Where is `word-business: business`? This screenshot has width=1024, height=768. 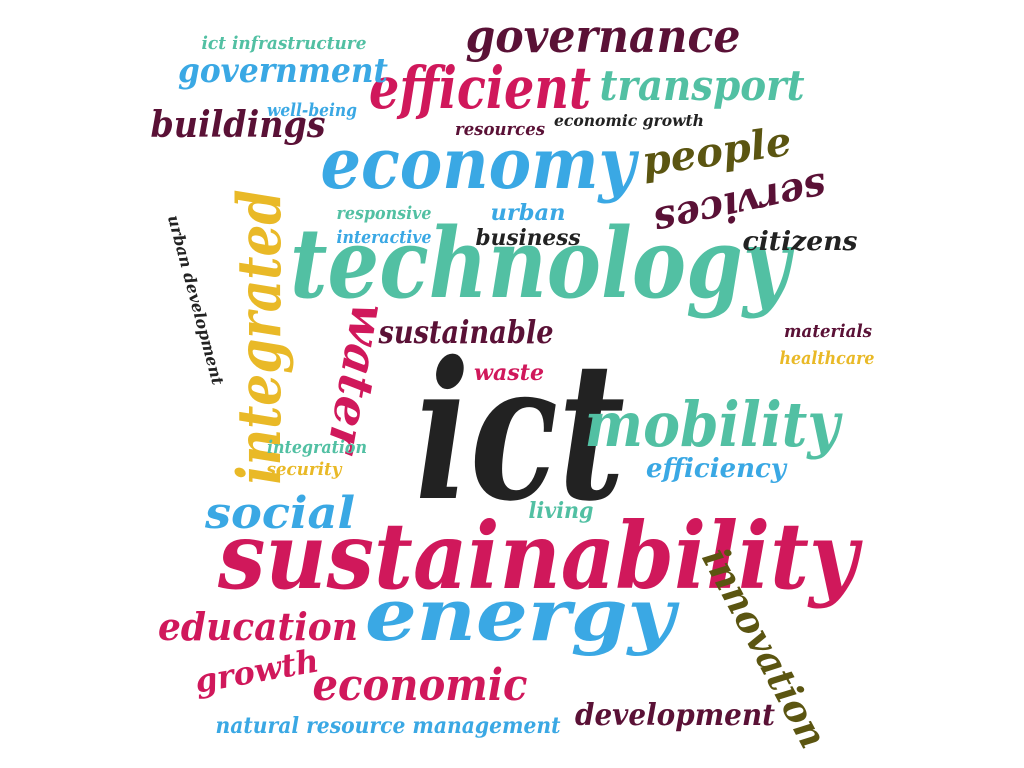 word-business: business is located at coordinates (528, 238).